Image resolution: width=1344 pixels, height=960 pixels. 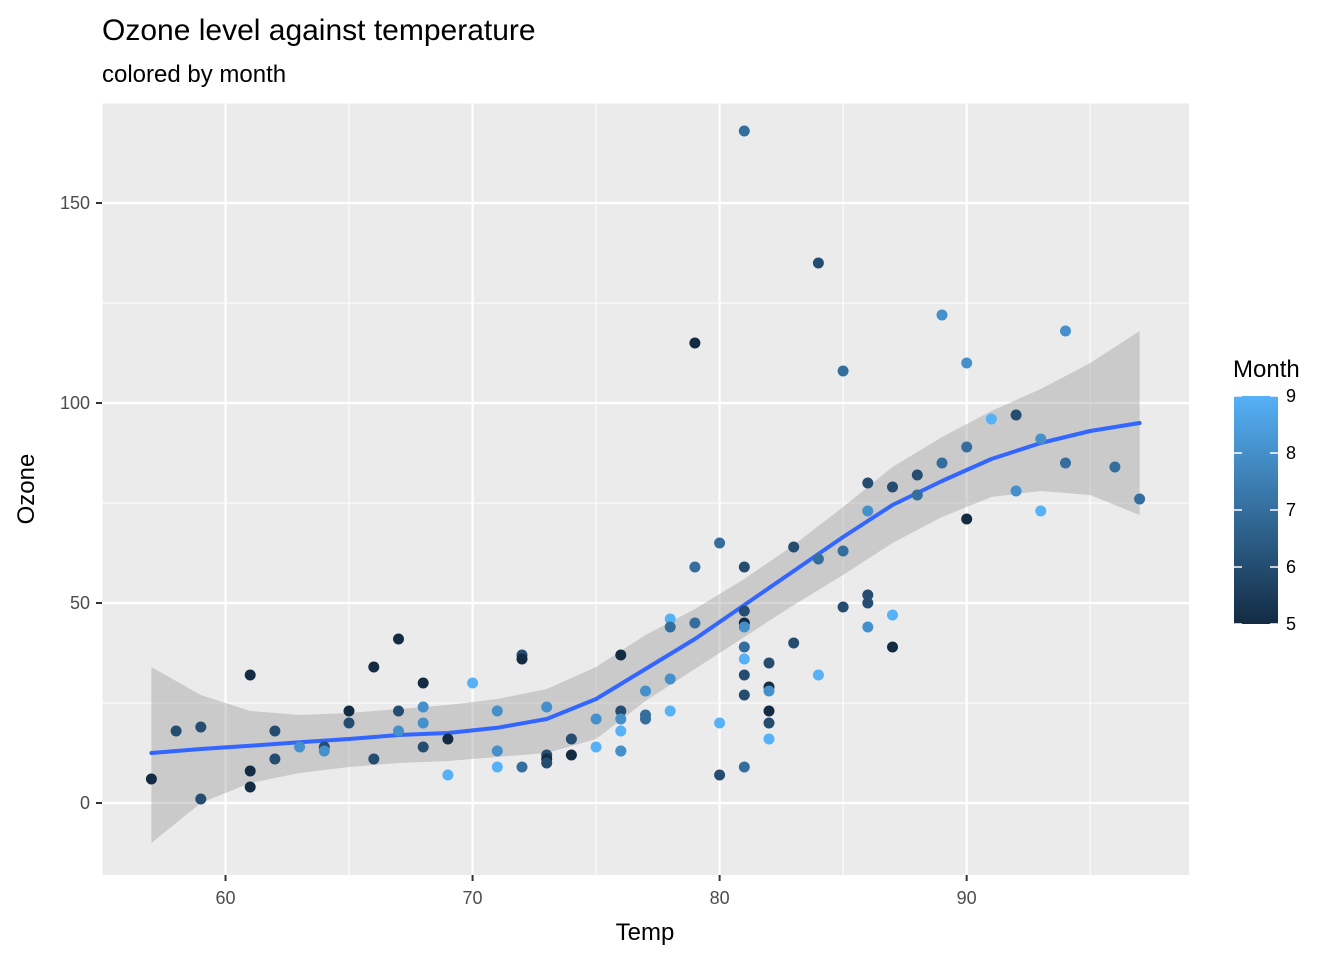 What do you see at coordinates (1291, 396) in the screenshot?
I see `legend-tick-label: 9` at bounding box center [1291, 396].